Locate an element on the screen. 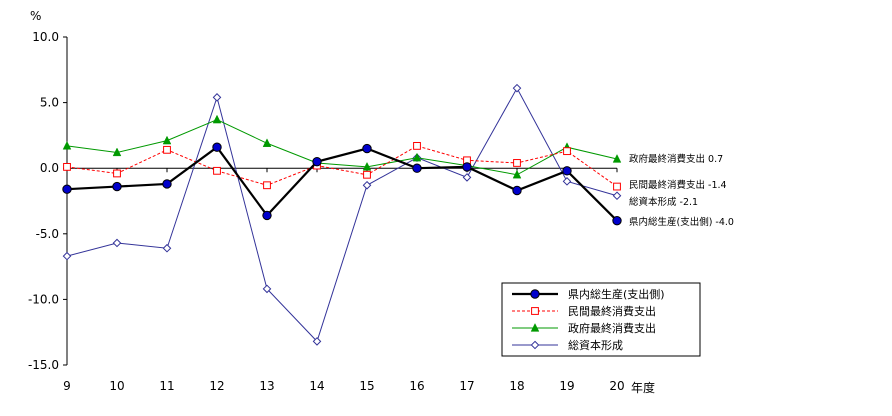  x-tick-label: 17 is located at coordinates (466, 386).